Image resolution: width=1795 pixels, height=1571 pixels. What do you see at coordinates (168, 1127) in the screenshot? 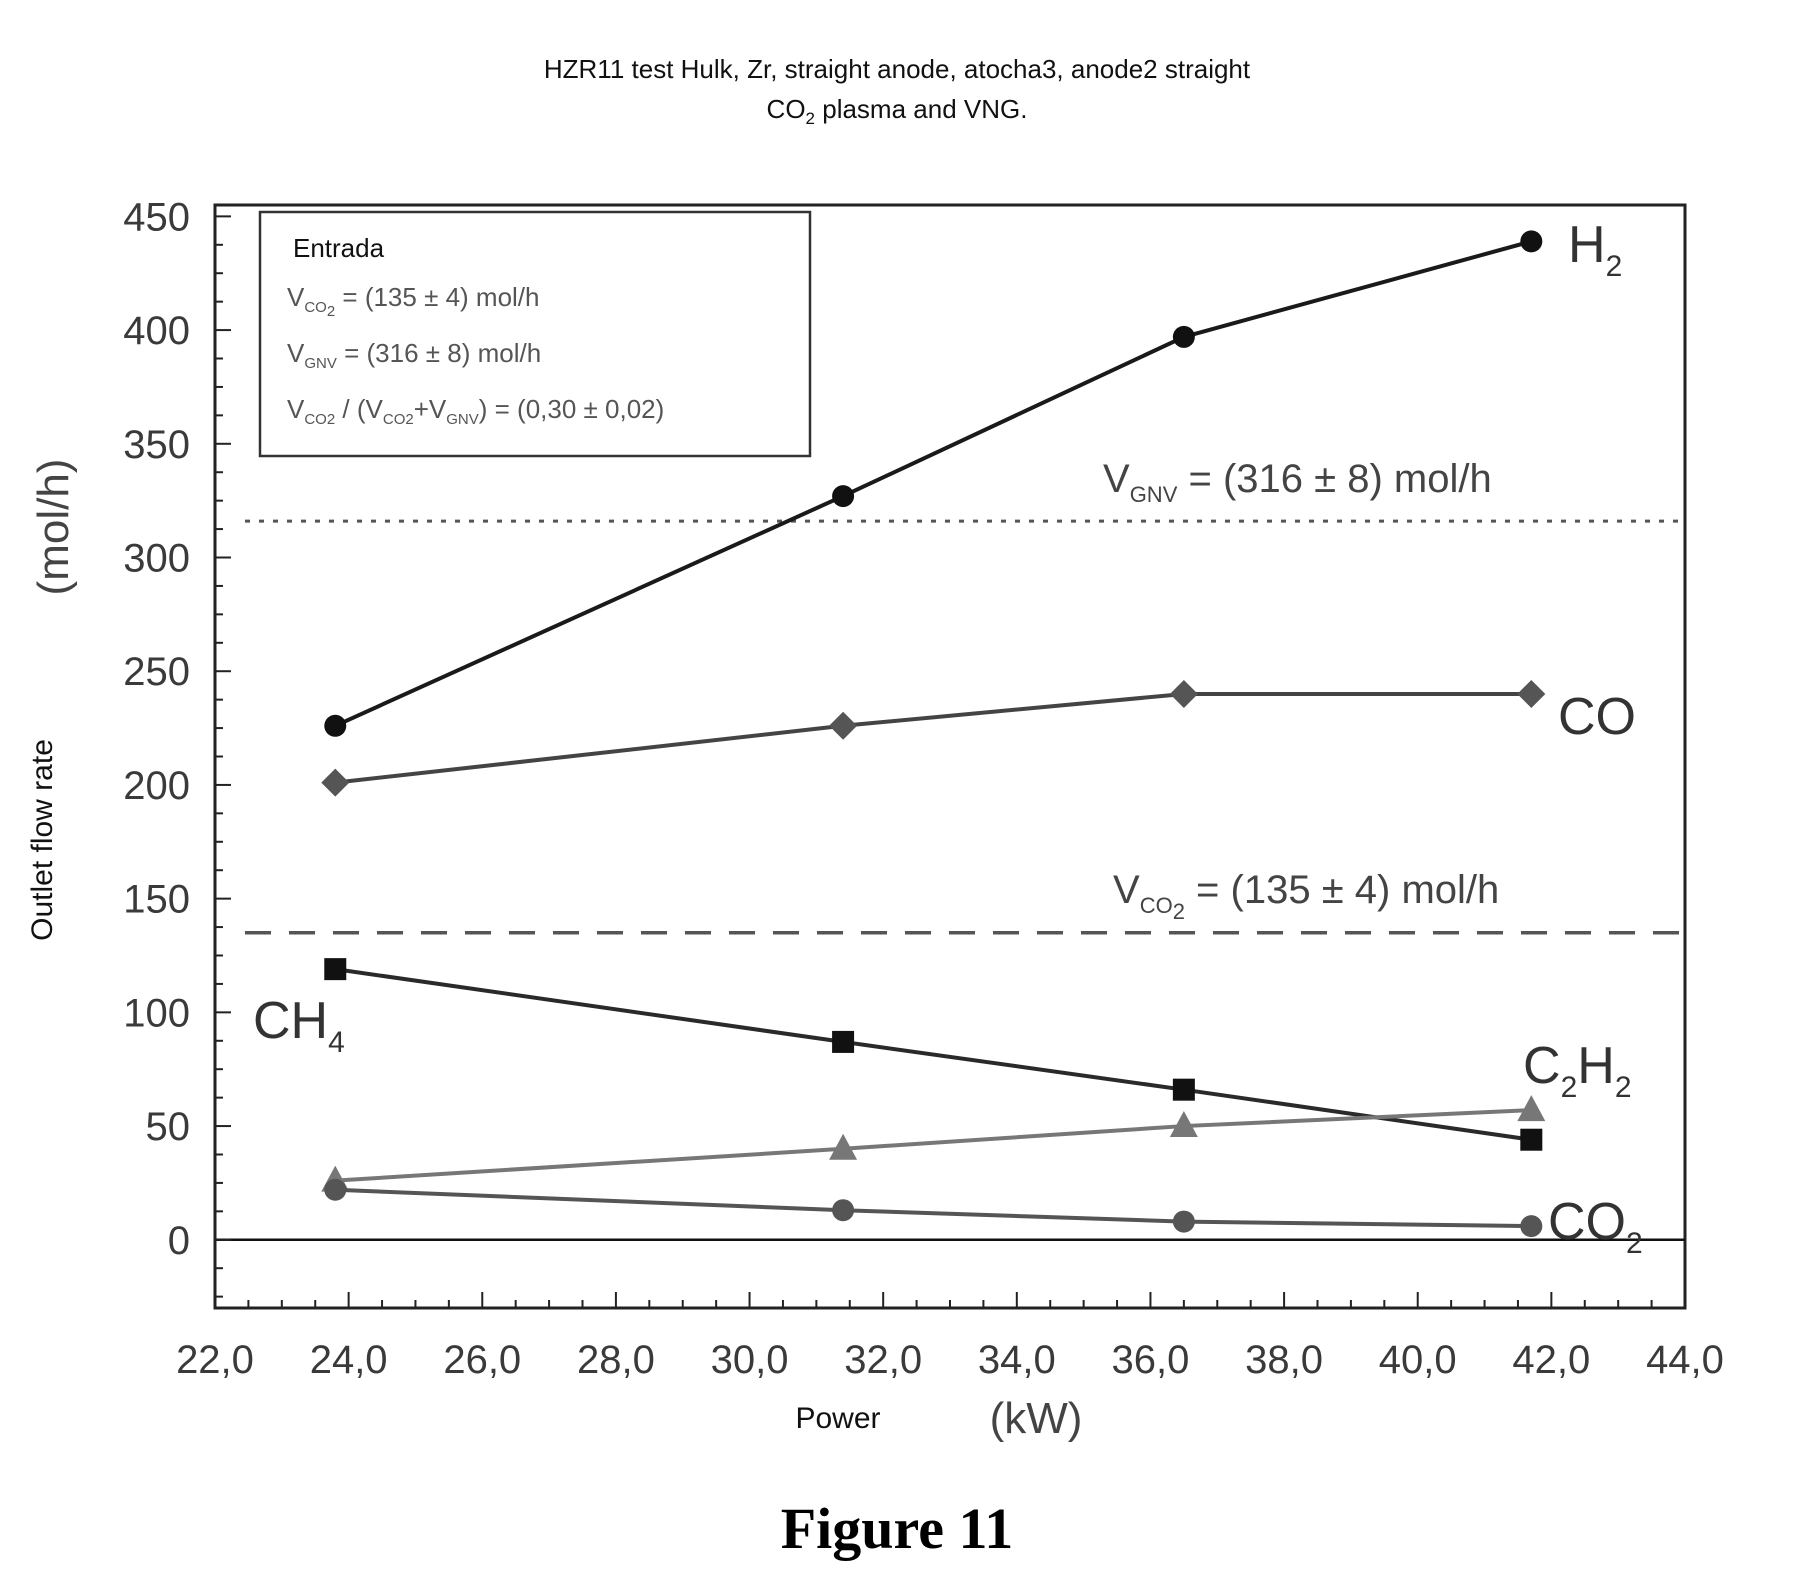
I see `y-tick-label: 50` at bounding box center [168, 1127].